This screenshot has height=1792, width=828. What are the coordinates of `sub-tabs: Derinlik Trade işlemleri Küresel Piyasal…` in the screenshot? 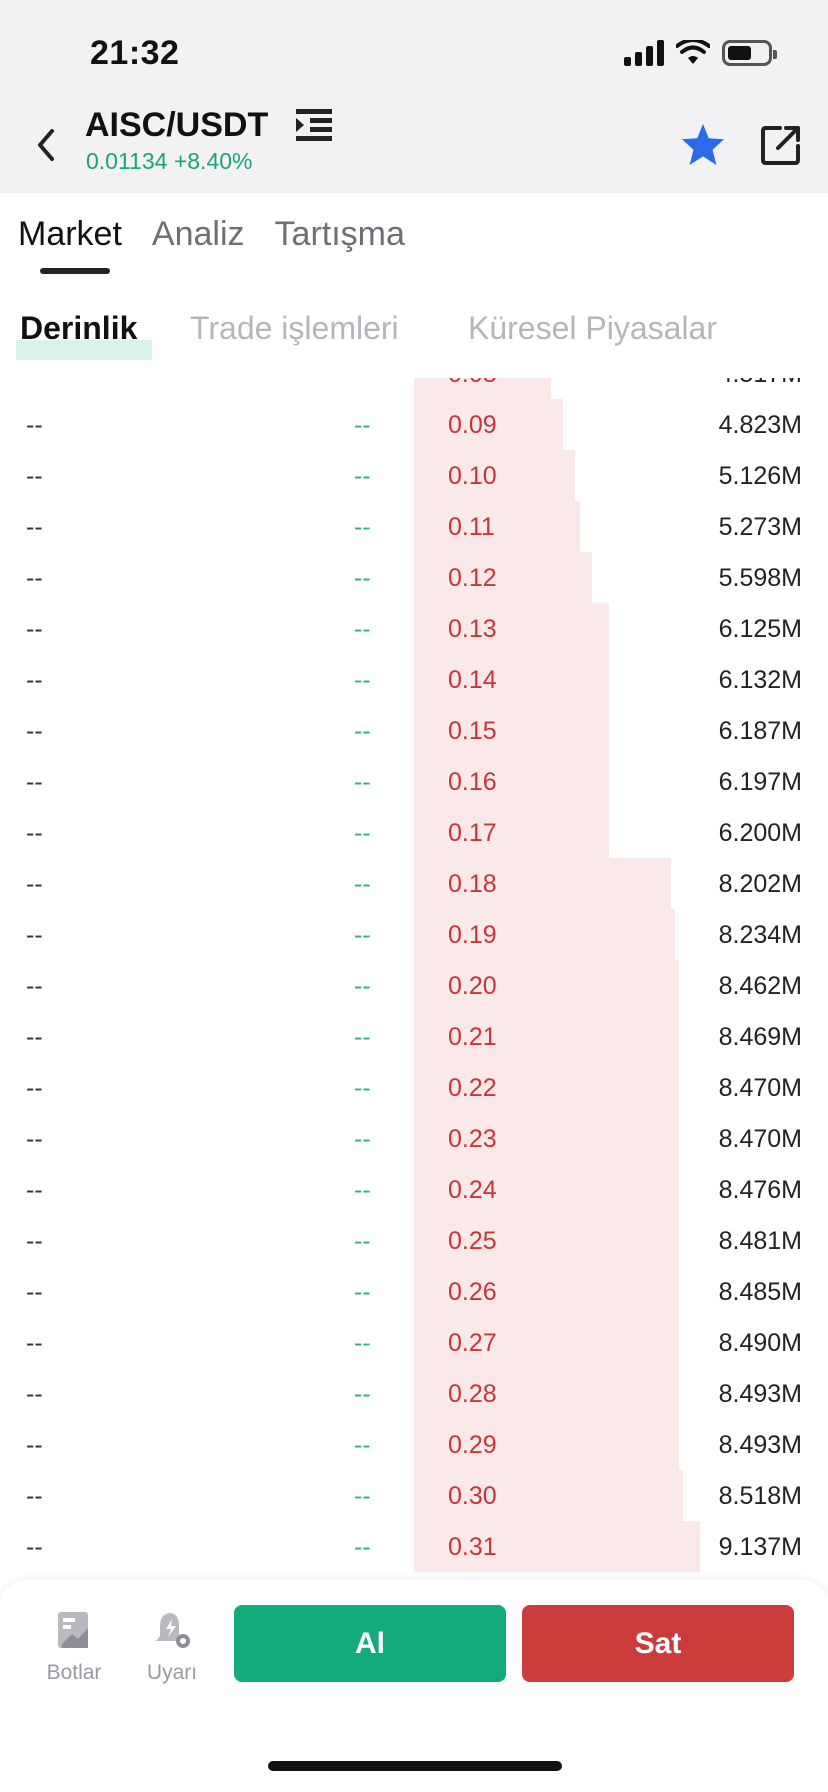 It's located at (420, 335).